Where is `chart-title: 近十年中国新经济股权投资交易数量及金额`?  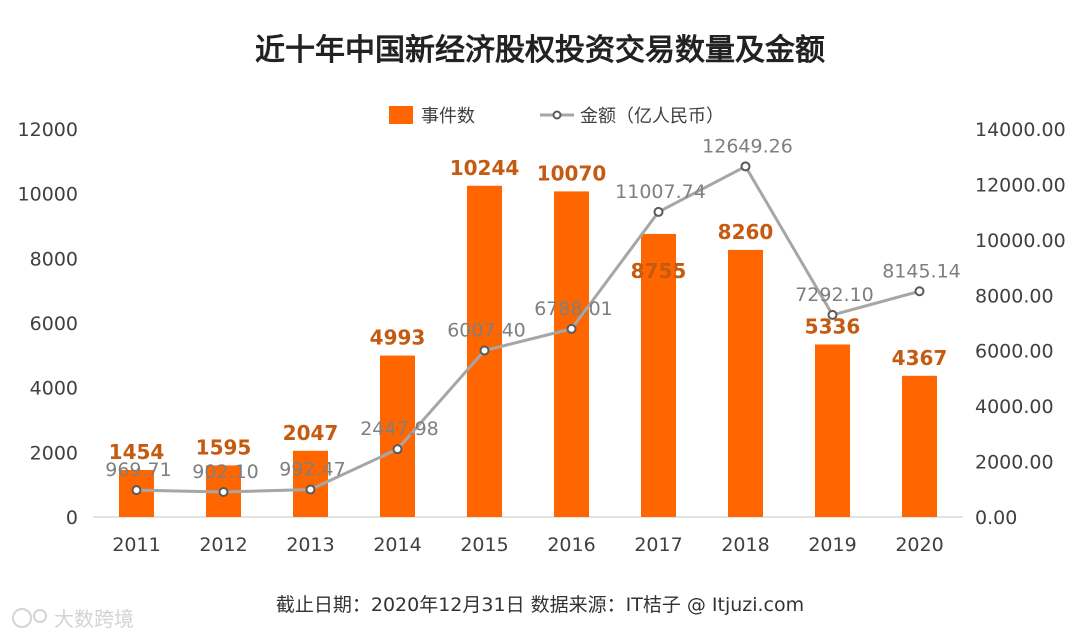 chart-title: 近十年中国新经济股权投资交易数量及金额 is located at coordinates (540, 50).